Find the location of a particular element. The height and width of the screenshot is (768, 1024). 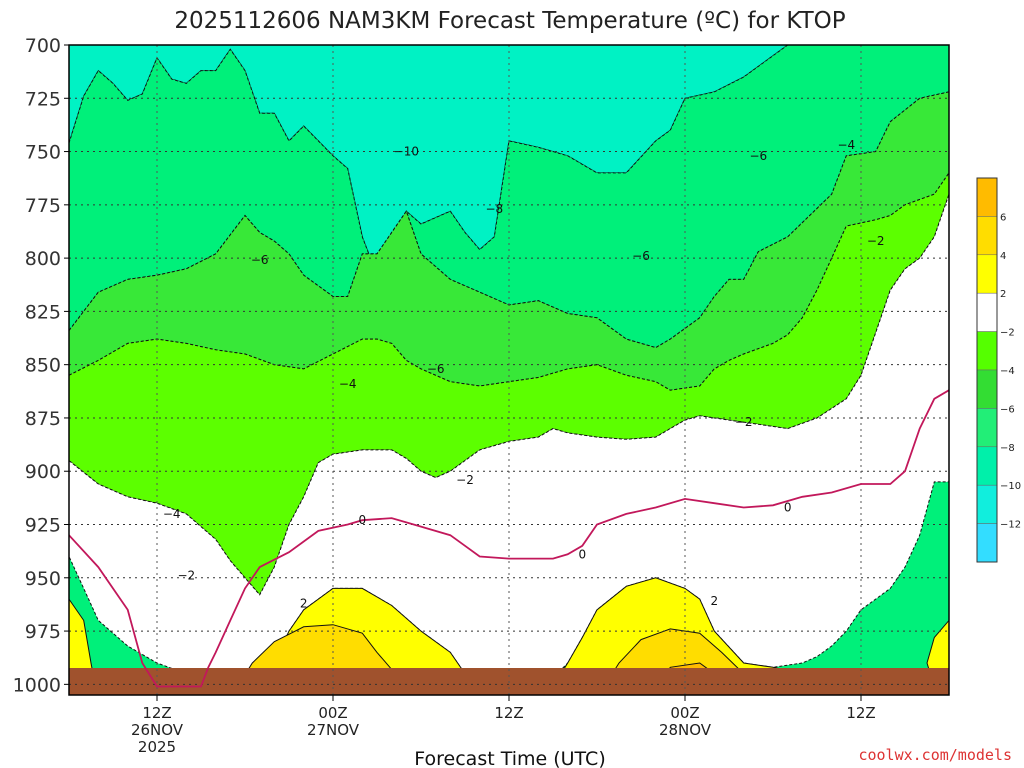

colorbar-tick-label: 6 is located at coordinates (1003, 217).